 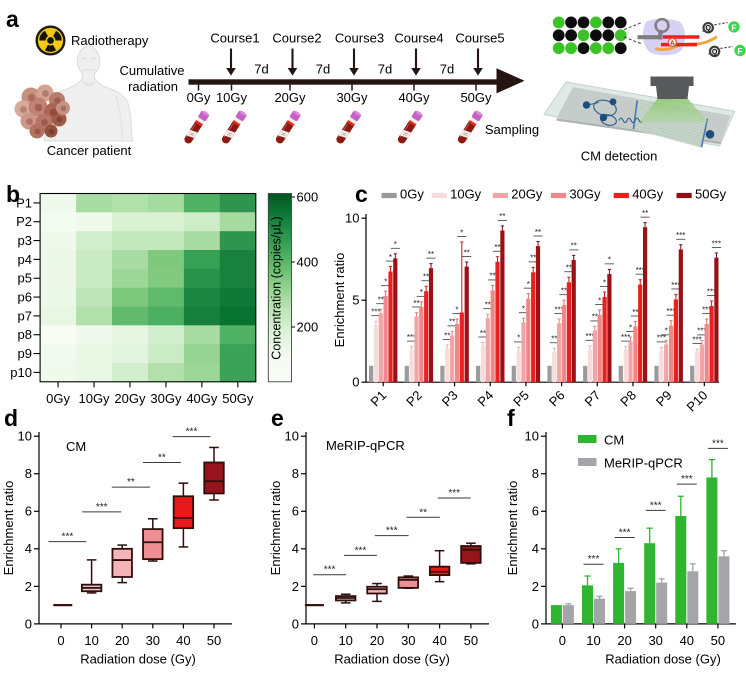 What do you see at coordinates (308, 196) in the screenshot?
I see `svg-text: 600` at bounding box center [308, 196].